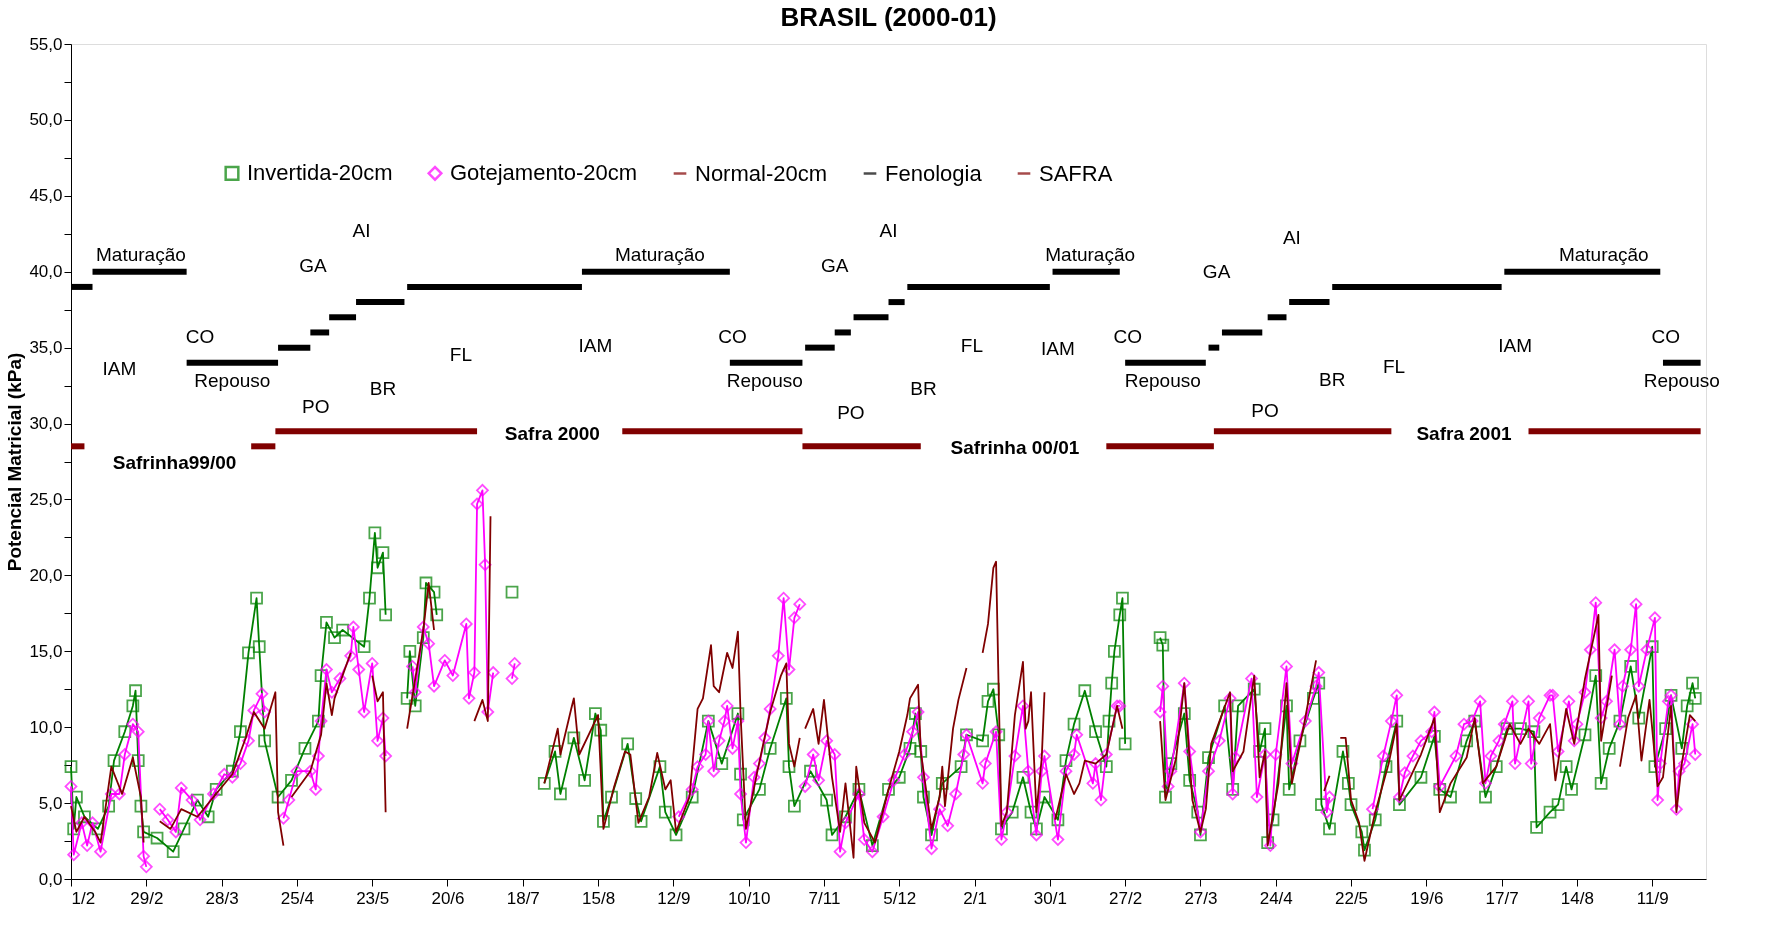 This screenshot has width=1778, height=925. I want to click on x-tick-label: 14/8, so click(1577, 898).